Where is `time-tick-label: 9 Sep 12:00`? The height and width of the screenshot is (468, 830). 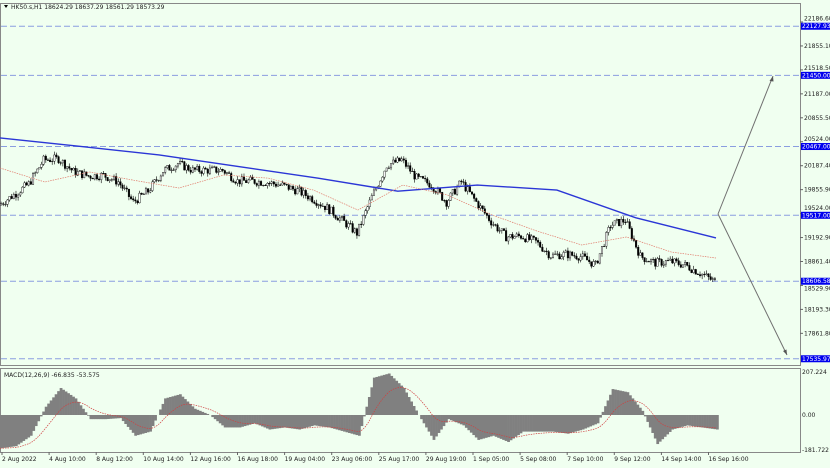 time-tick-label: 9 Sep 12:00 is located at coordinates (632, 459).